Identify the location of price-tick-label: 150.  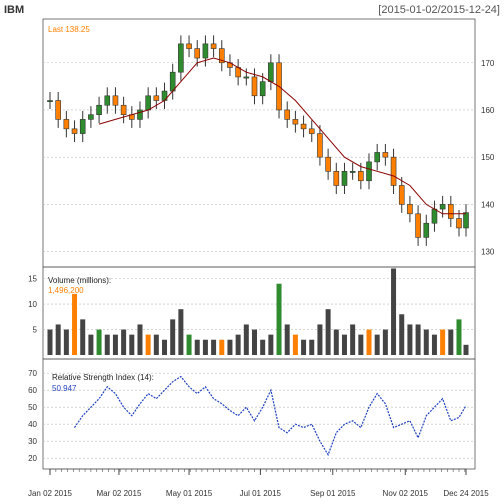
(488, 157).